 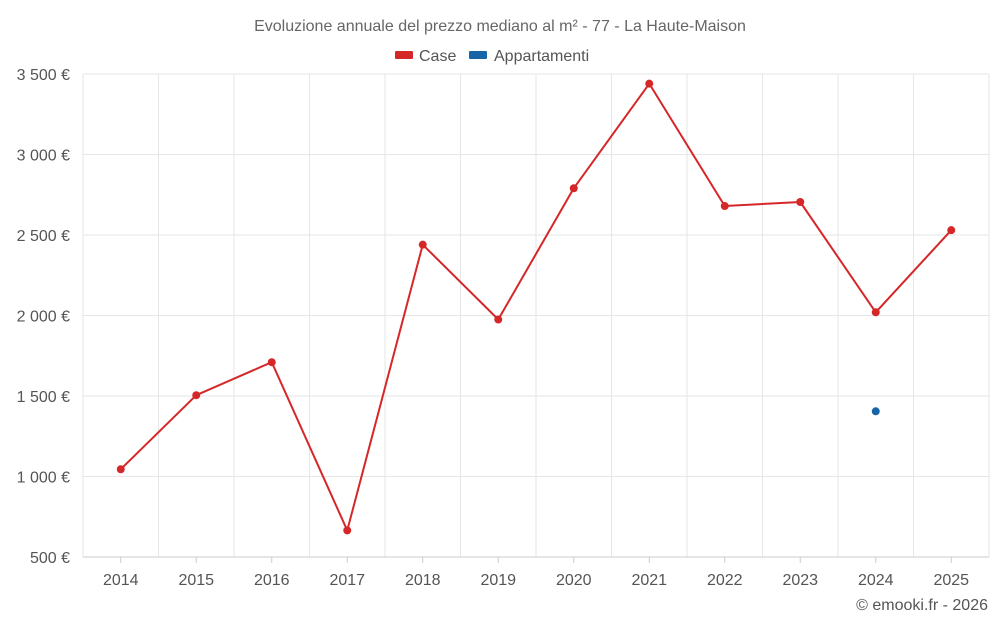 I want to click on legend-item-case: Case, so click(x=425, y=56).